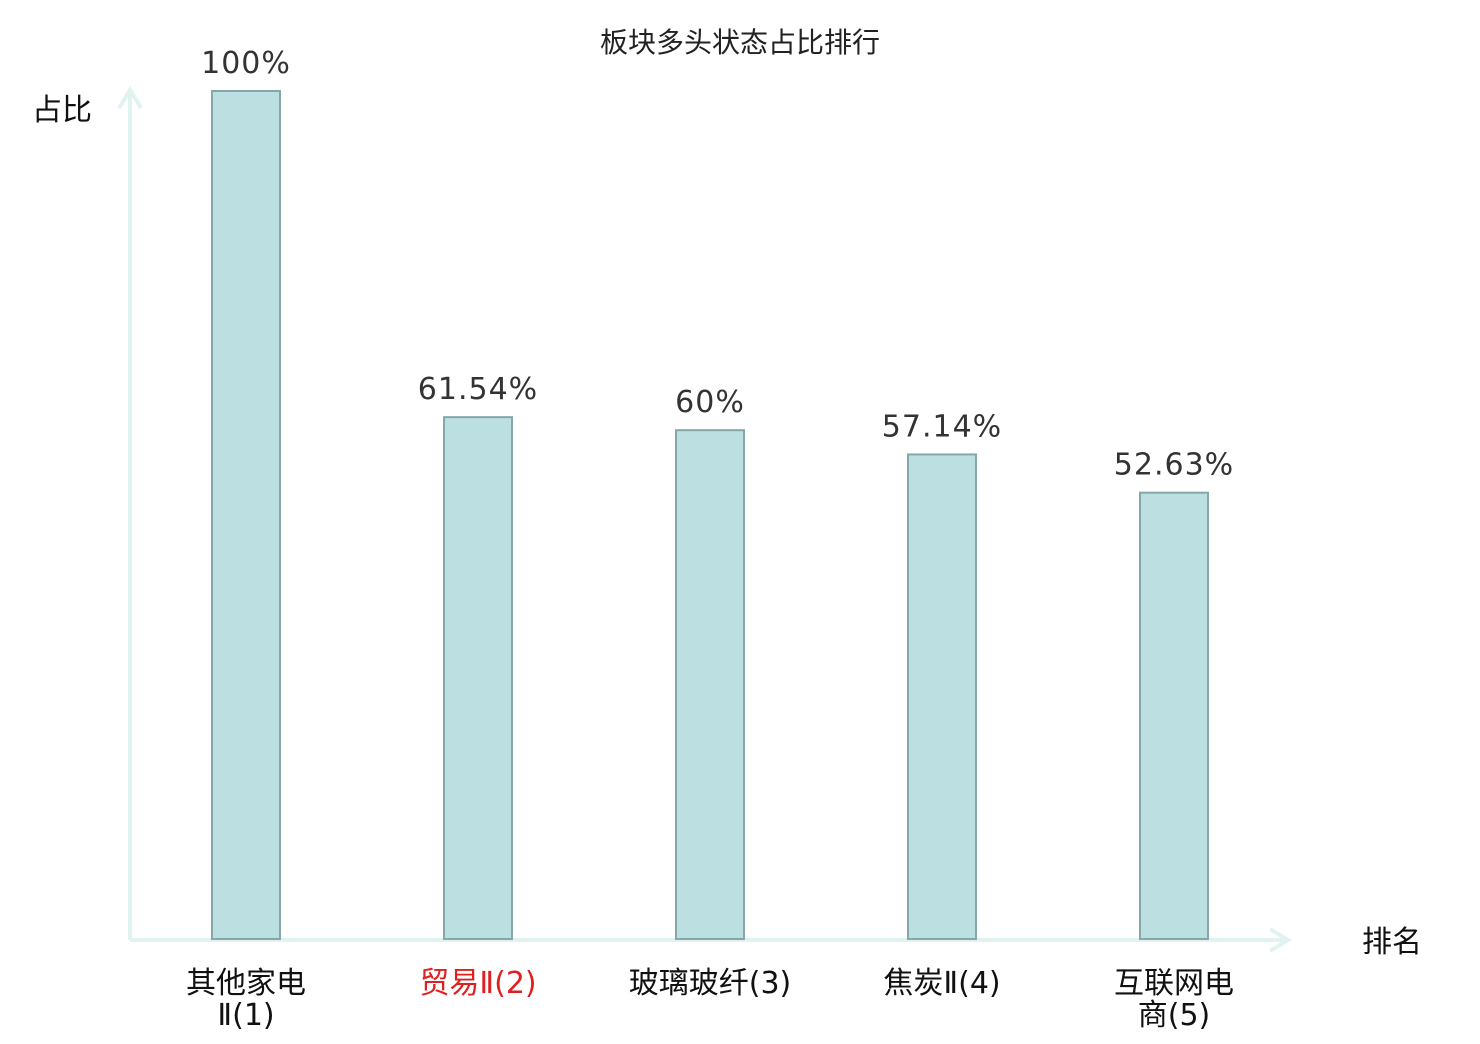  I want to click on x-tick-label: 贸易Ⅱ(2), so click(477, 983).